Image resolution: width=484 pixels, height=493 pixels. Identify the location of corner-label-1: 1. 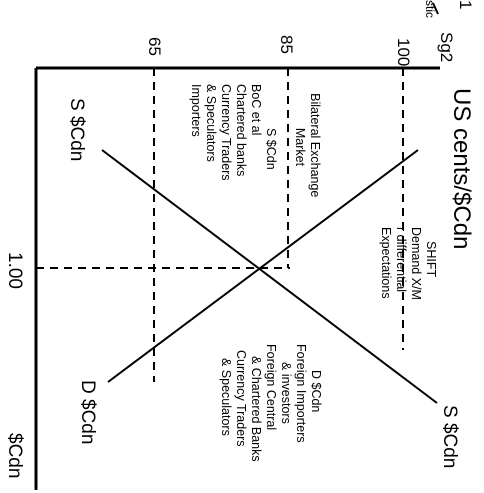
(465, 4).